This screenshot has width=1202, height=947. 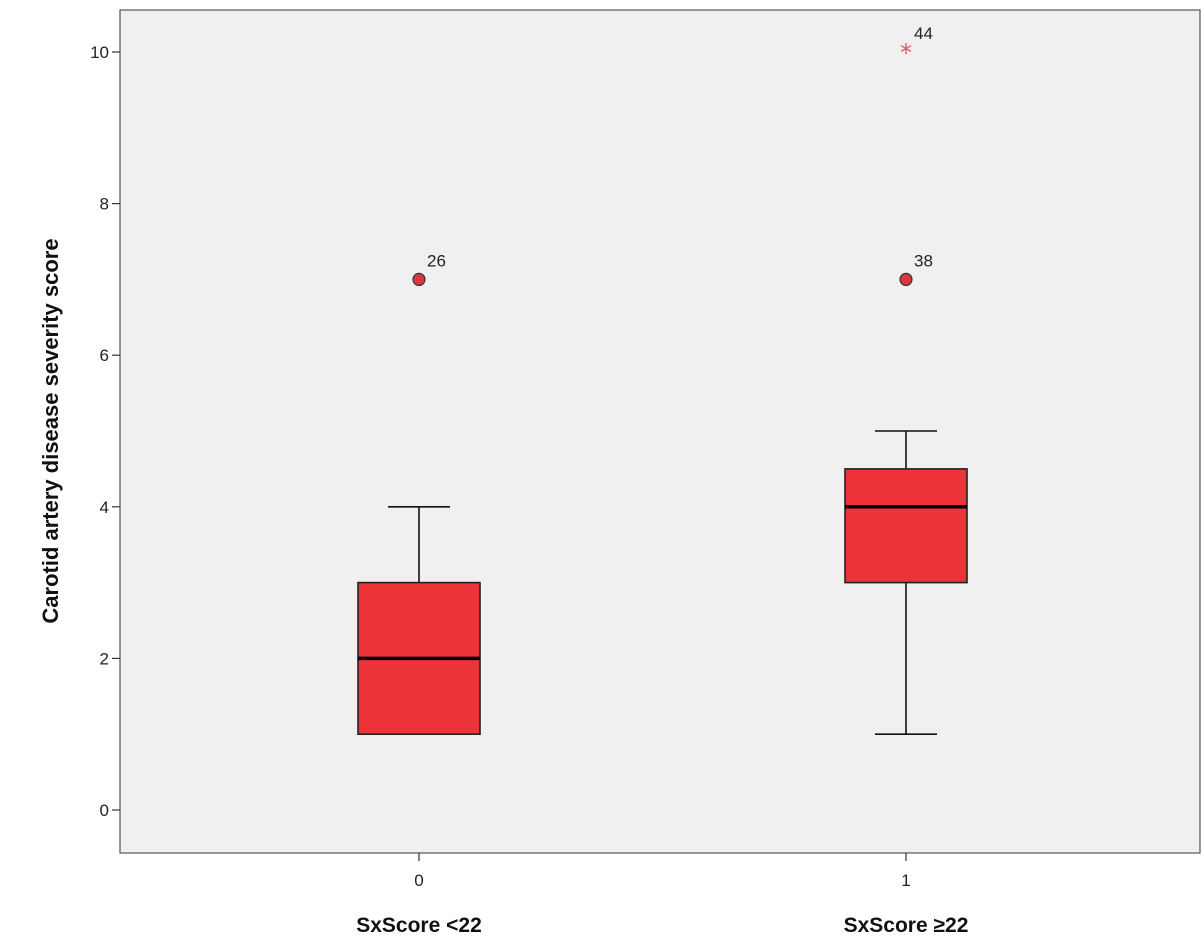 I want to click on box-group: 38 *44, so click(x=906, y=380).